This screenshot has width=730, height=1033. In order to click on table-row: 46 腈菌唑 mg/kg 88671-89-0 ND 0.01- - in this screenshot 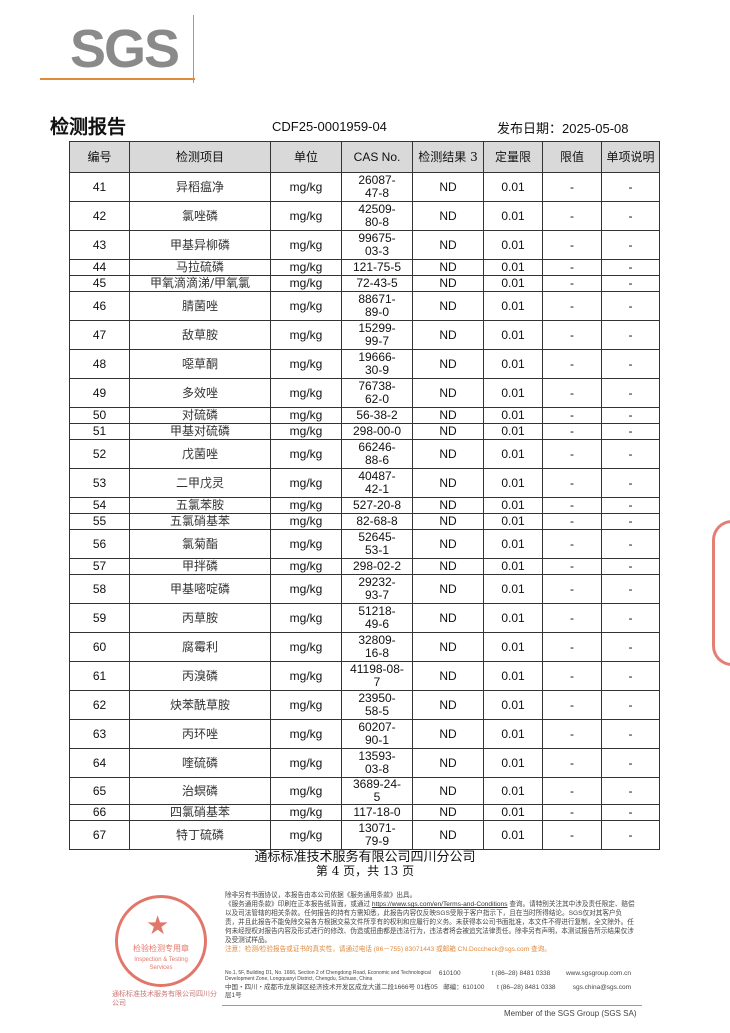, I will do `click(364, 306)`.